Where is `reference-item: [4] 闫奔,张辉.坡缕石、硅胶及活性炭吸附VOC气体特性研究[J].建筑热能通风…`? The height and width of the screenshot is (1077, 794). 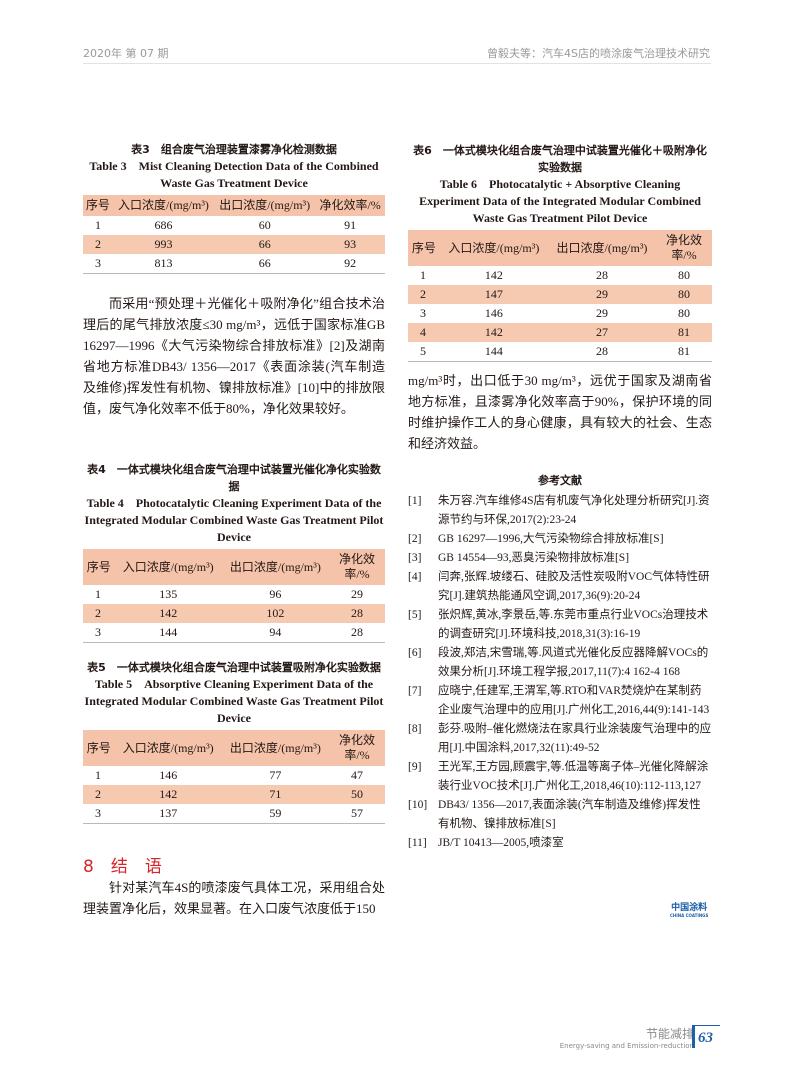 reference-item: [4] 闫奔,张辉.坡缕石、硅胶及活性炭吸附VOC气体特性研究[J].建筑热能通风… is located at coordinates (560, 587).